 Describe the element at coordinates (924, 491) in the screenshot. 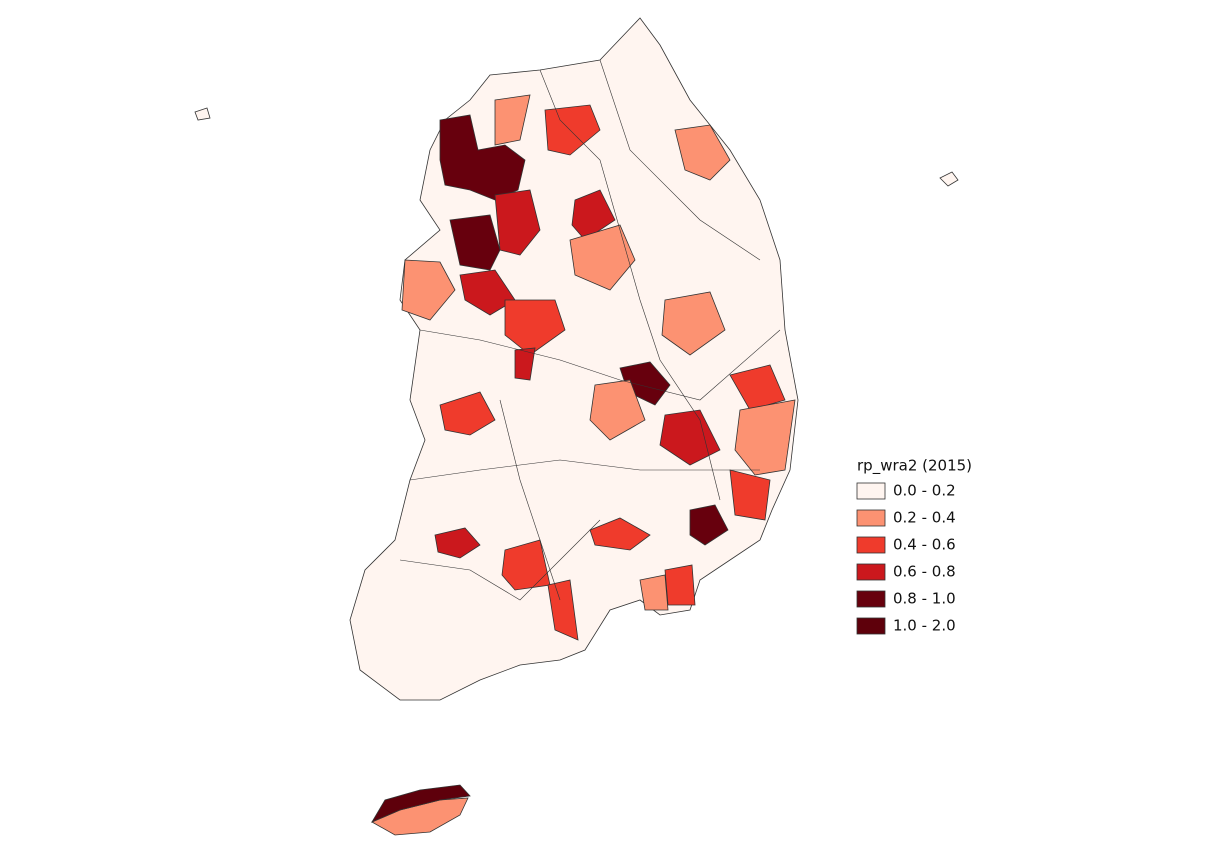

I see `legend-label: 0.0 - 0.2` at that location.